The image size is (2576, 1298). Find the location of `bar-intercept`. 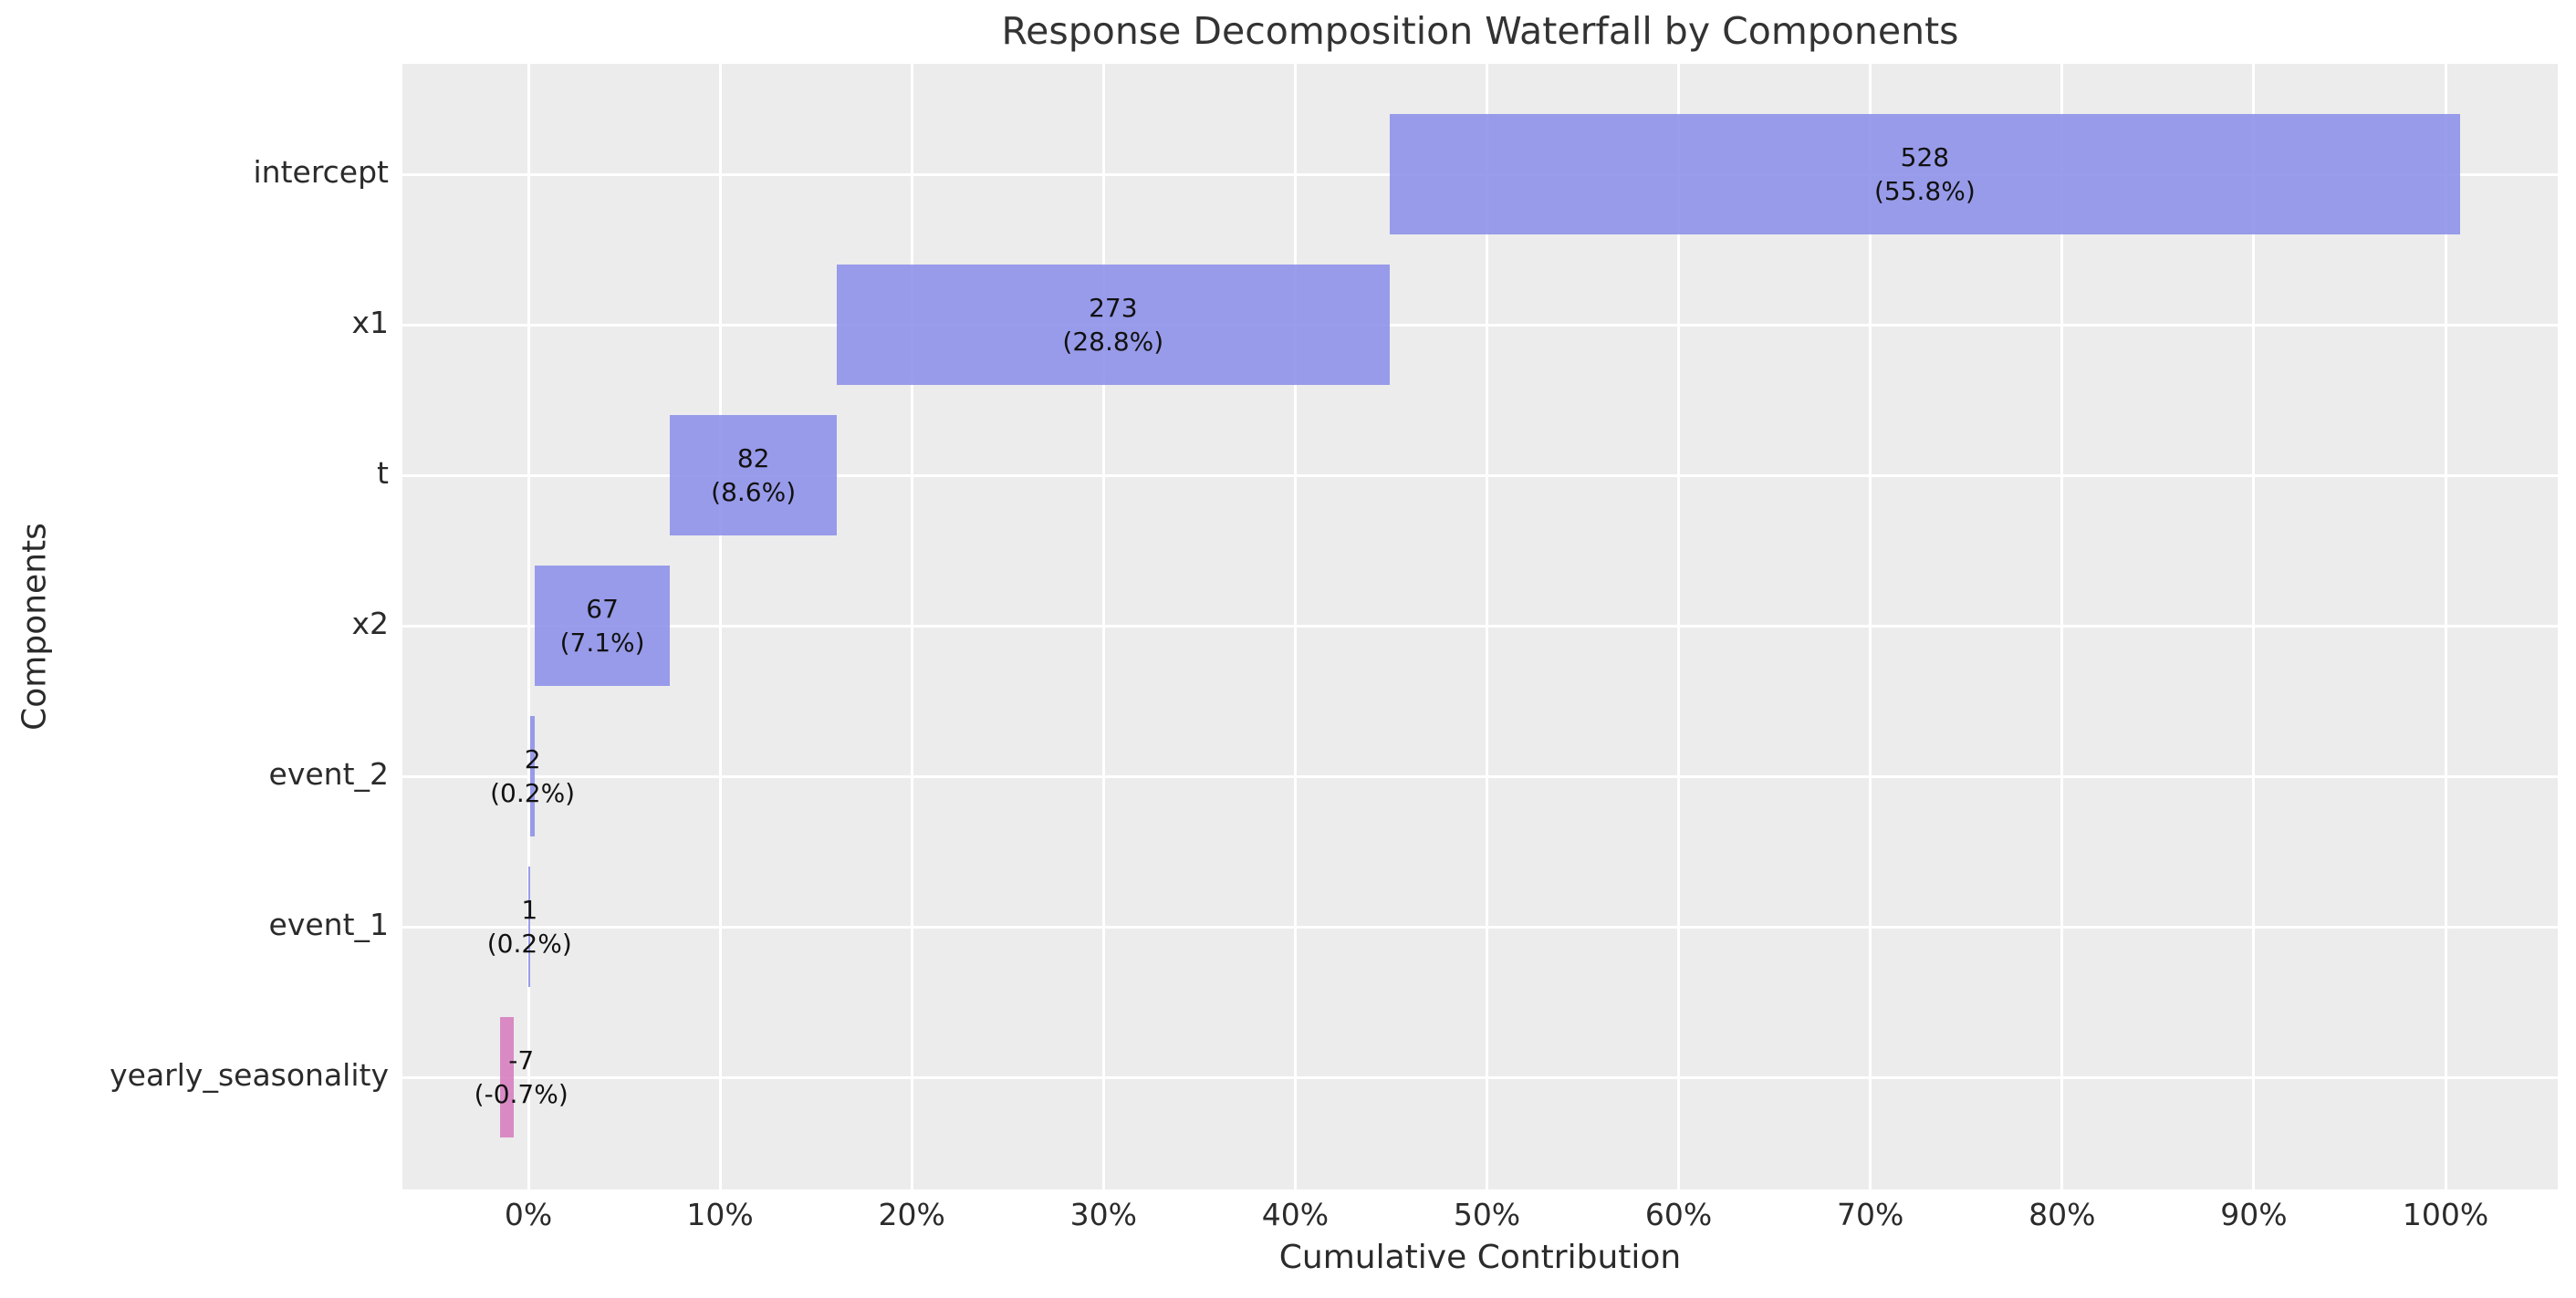

bar-intercept is located at coordinates (1924, 174).